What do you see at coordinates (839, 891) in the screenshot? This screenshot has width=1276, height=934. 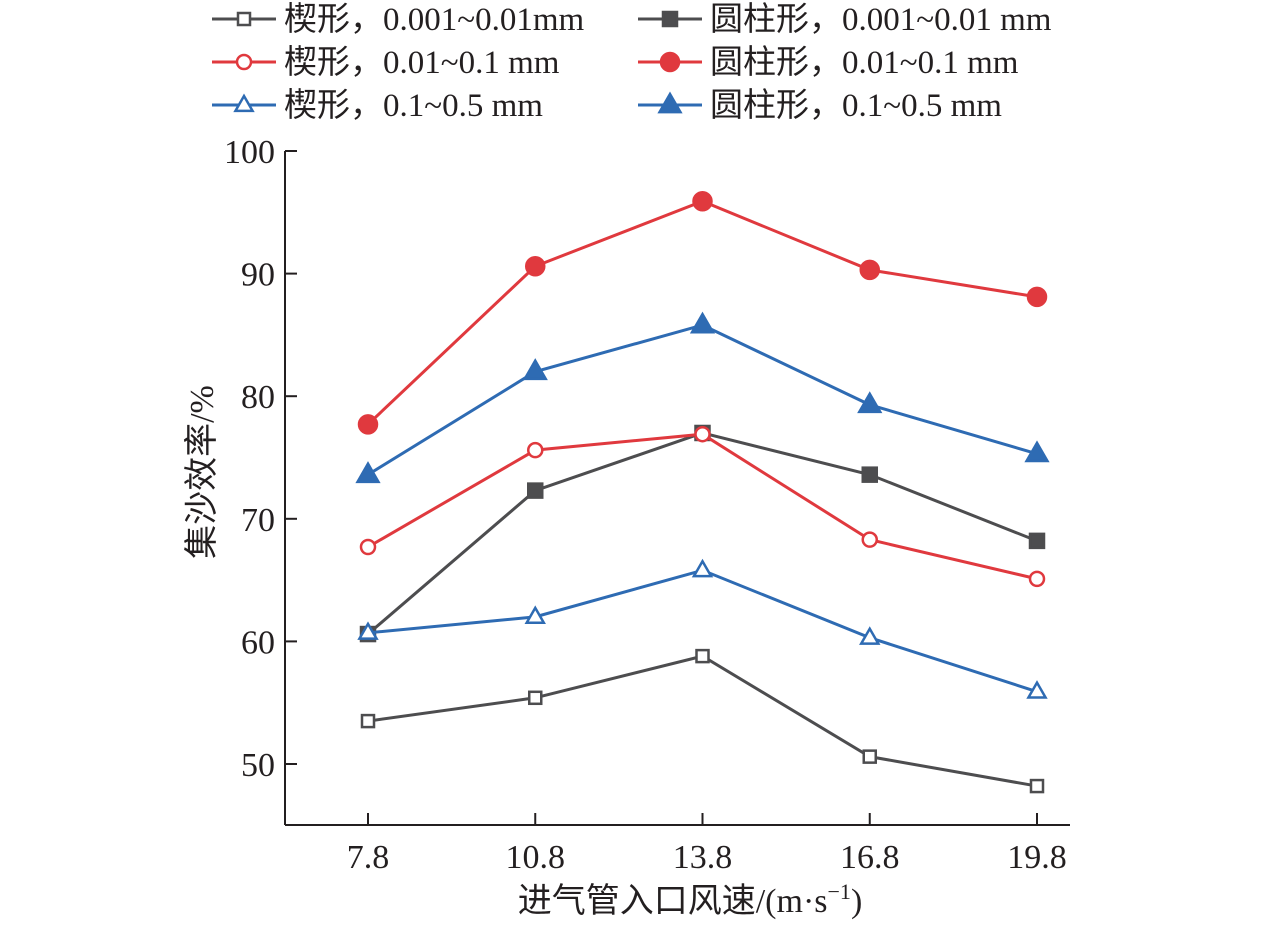 I see `x-axis-title-superscript: −1` at bounding box center [839, 891].